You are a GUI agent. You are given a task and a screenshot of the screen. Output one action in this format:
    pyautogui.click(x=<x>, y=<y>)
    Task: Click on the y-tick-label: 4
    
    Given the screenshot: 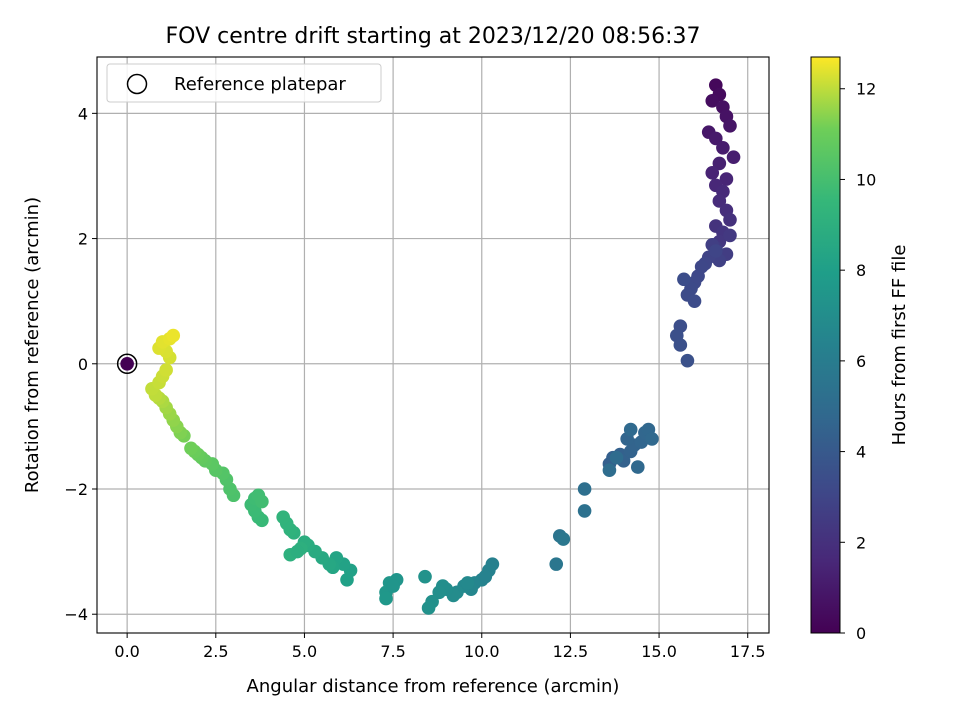 What is the action you would take?
    pyautogui.click(x=83, y=113)
    